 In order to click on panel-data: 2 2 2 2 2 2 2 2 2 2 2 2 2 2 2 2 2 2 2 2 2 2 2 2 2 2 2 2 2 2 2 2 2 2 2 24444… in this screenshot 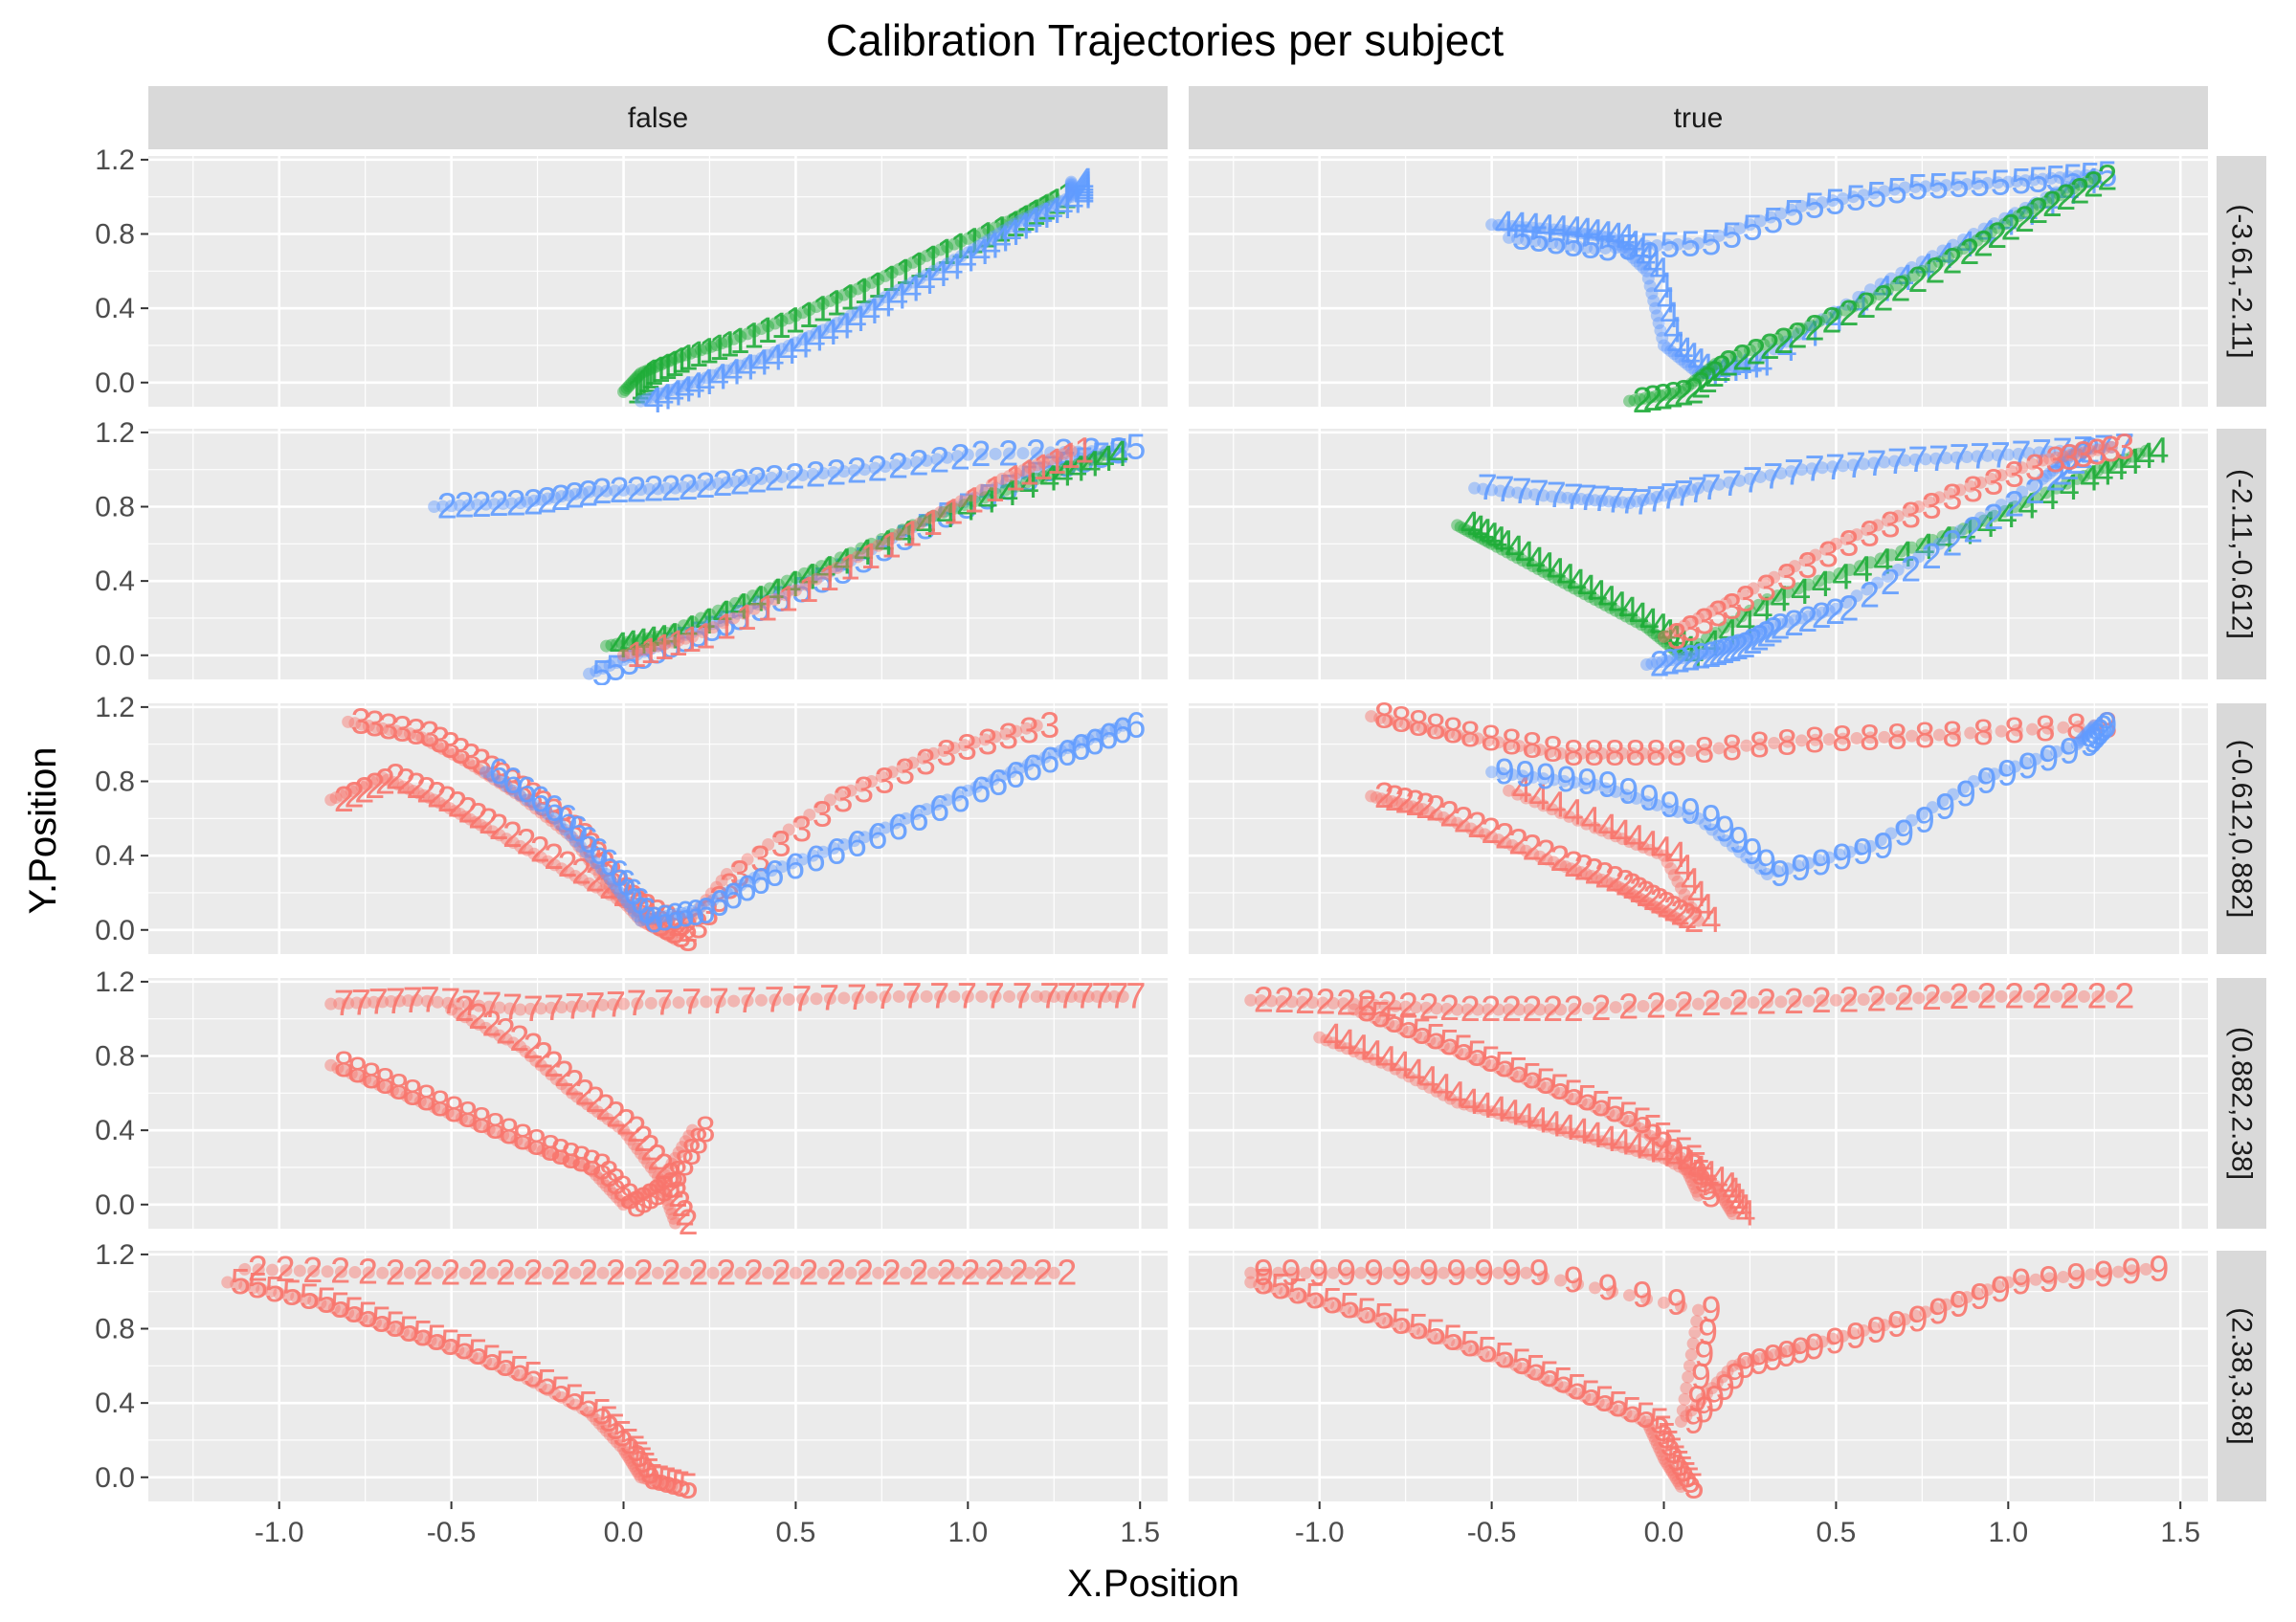, I will do `click(1689, 1105)`.